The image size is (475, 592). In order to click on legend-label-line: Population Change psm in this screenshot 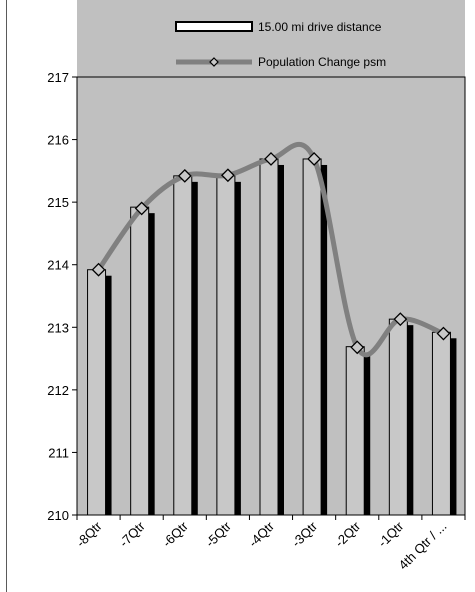, I will do `click(322, 62)`.